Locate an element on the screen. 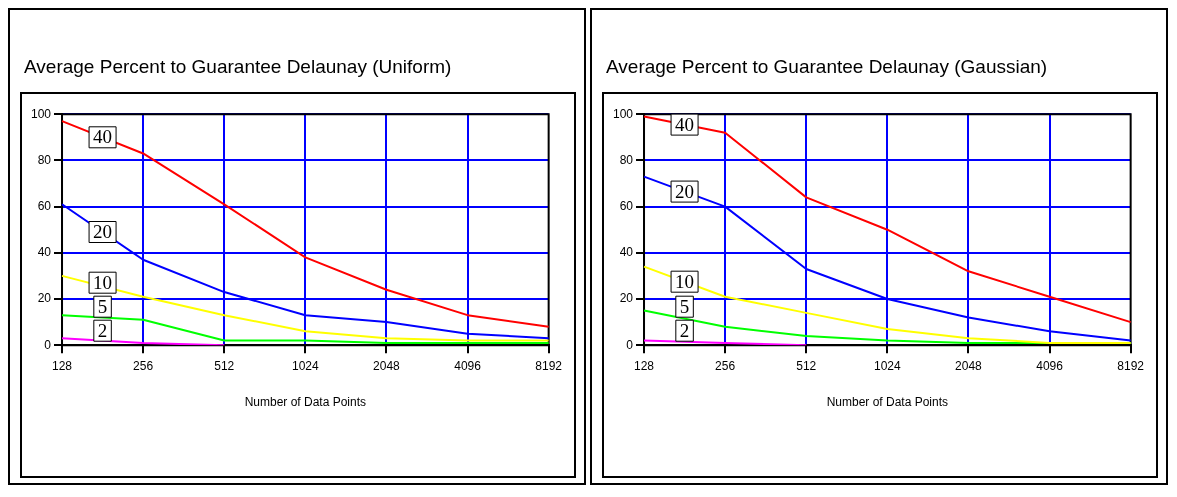 The width and height of the screenshot is (1177, 497). chart-title: Average Percent to Guarantee Delaunay (Uniform) is located at coordinates (238, 67).